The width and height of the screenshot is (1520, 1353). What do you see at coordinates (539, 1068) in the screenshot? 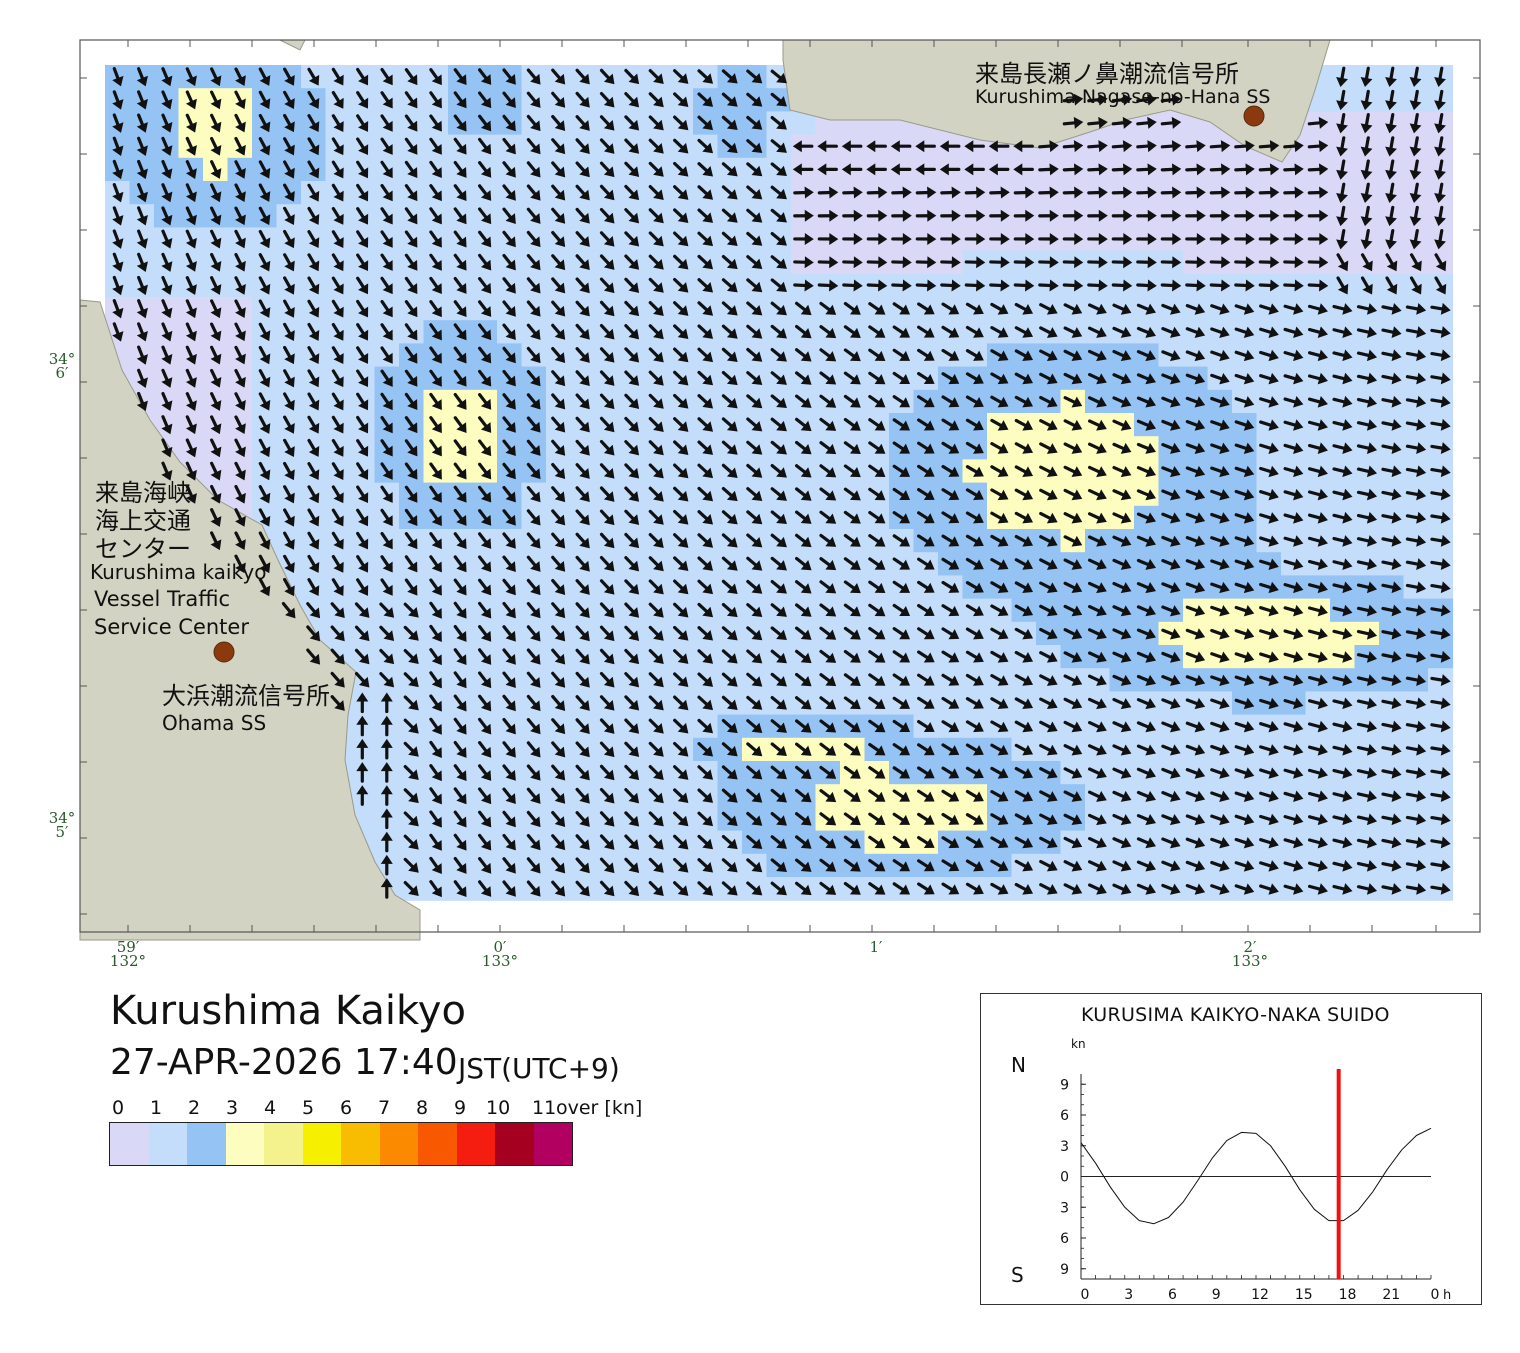
I see `map-timezone: JST(UTC+9)` at bounding box center [539, 1068].